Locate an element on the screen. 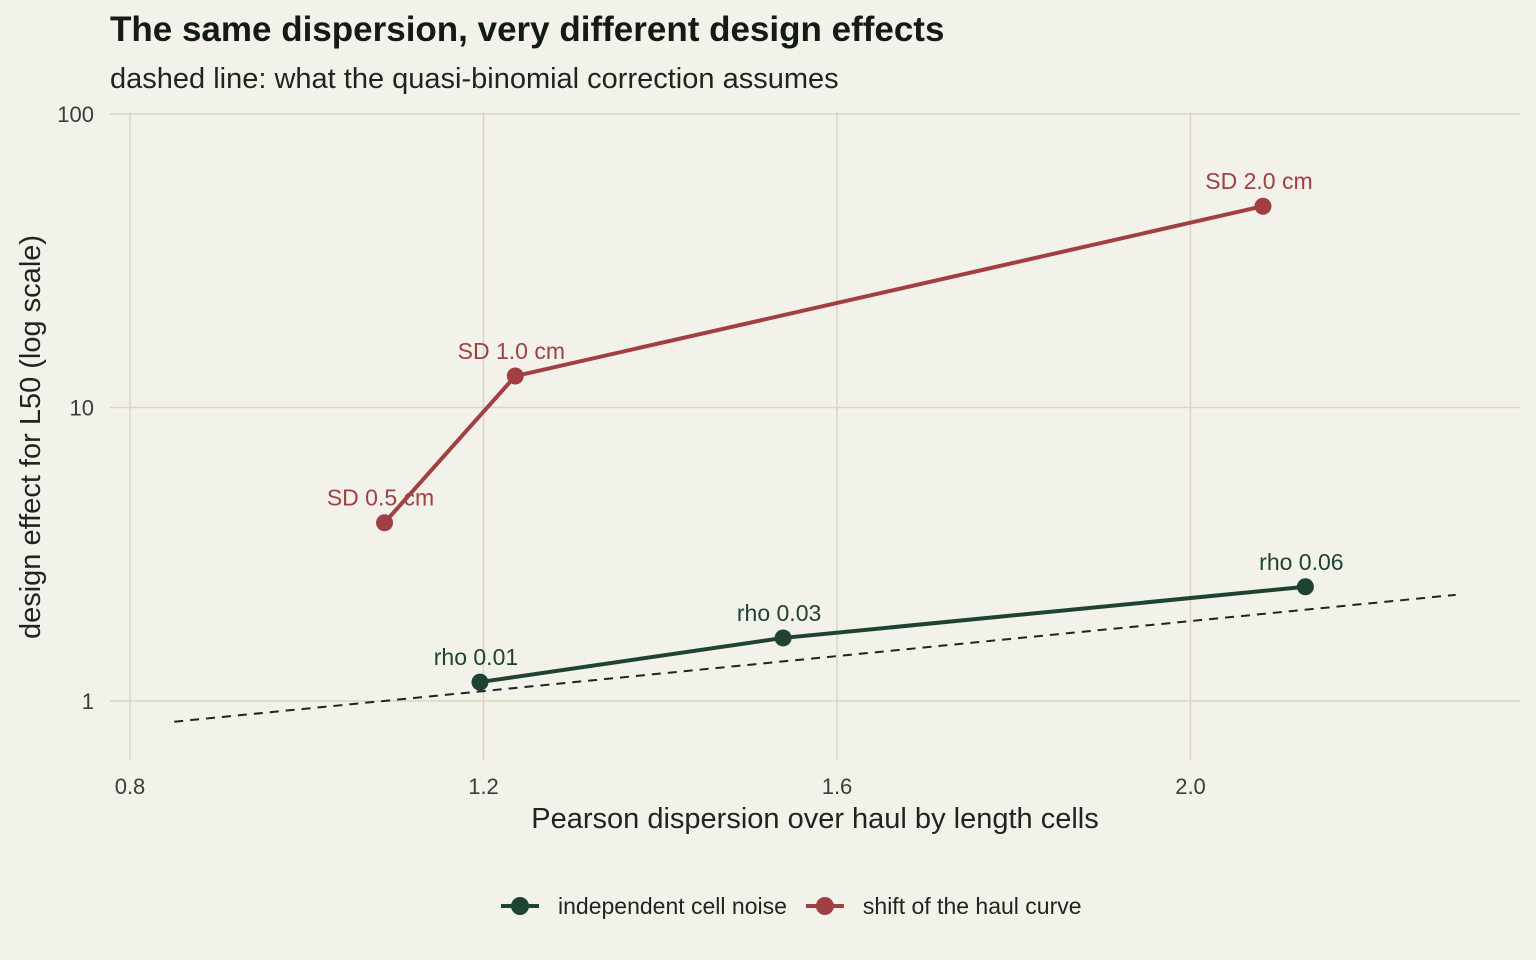 The height and width of the screenshot is (960, 1536). y-tick-label: 1 is located at coordinates (88, 701).